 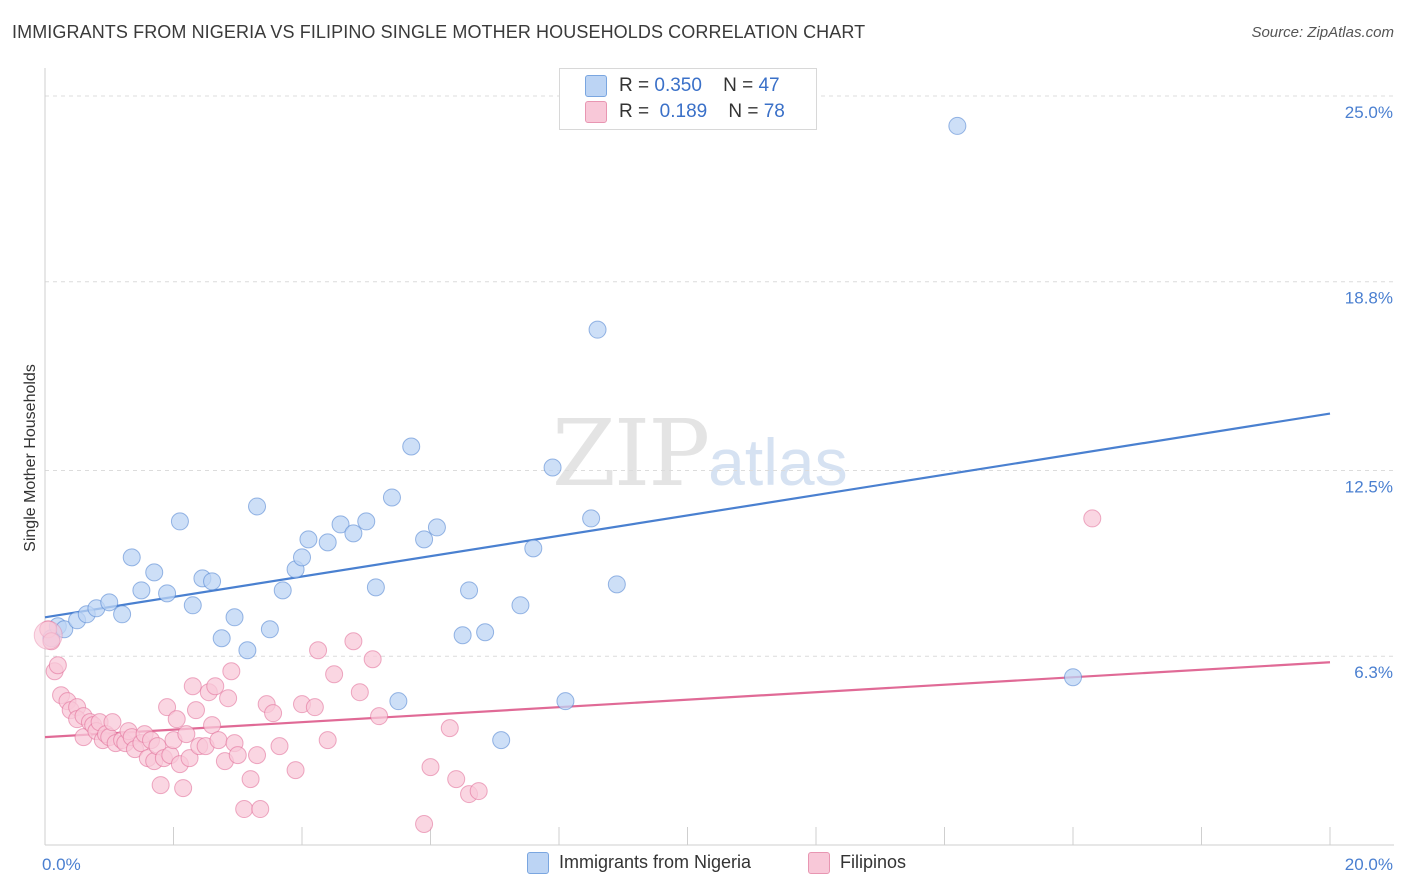 I want to click on legend-r-label: R =, so click(x=634, y=86).